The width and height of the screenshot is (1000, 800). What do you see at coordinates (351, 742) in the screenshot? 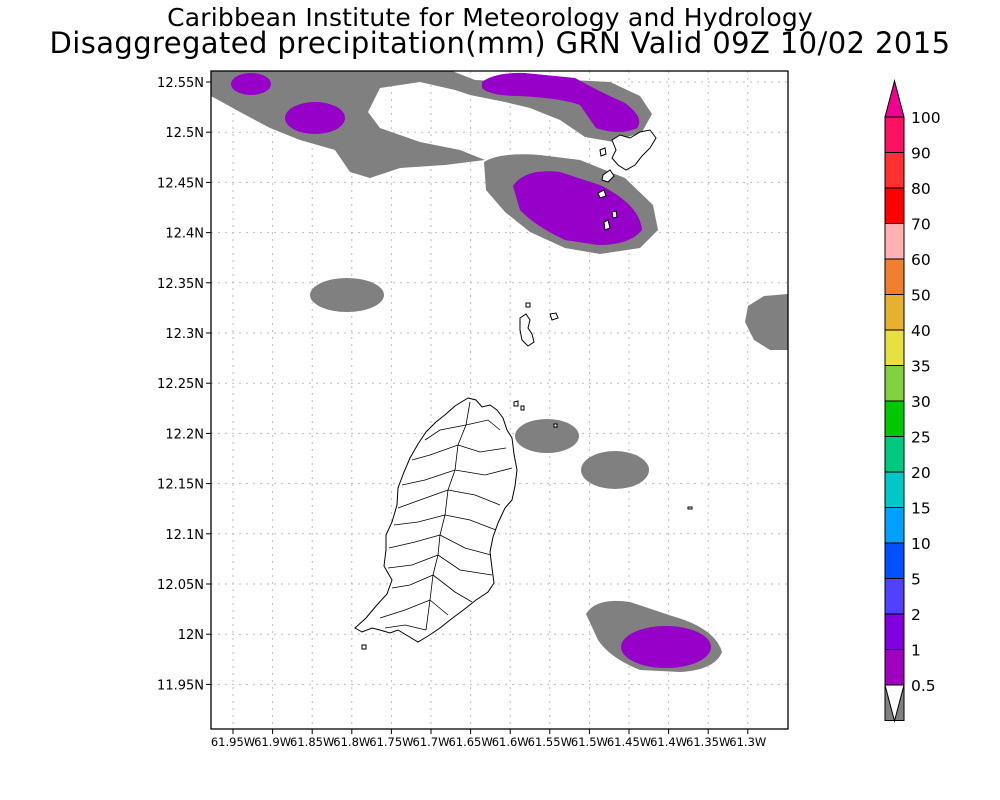
I see `lon-tick-label: 61.8W` at bounding box center [351, 742].